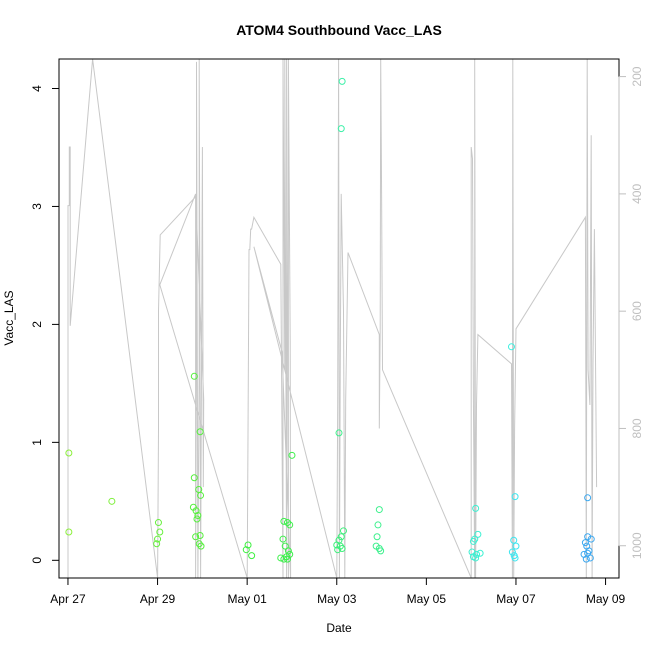 The image size is (650, 650). What do you see at coordinates (37, 206) in the screenshot?
I see `y-tick-label: 3` at bounding box center [37, 206].